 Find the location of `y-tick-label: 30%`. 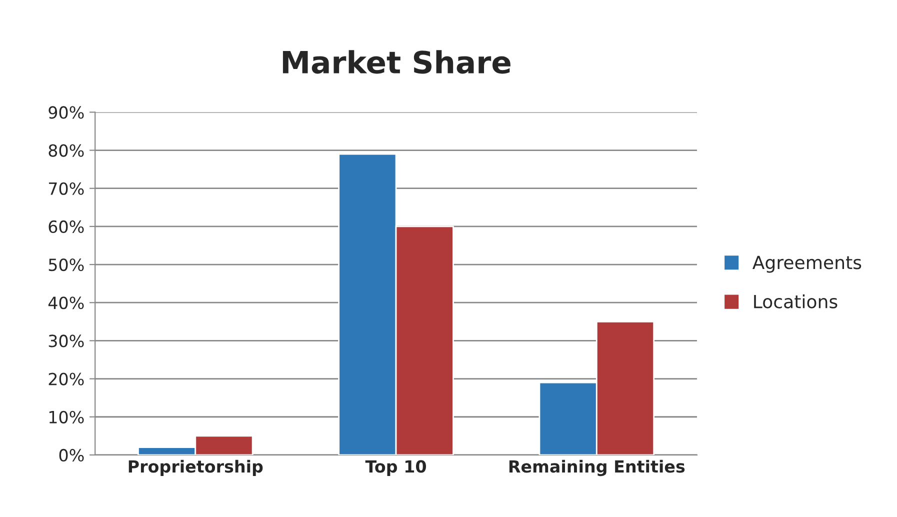

y-tick-label: 30% is located at coordinates (66, 341).